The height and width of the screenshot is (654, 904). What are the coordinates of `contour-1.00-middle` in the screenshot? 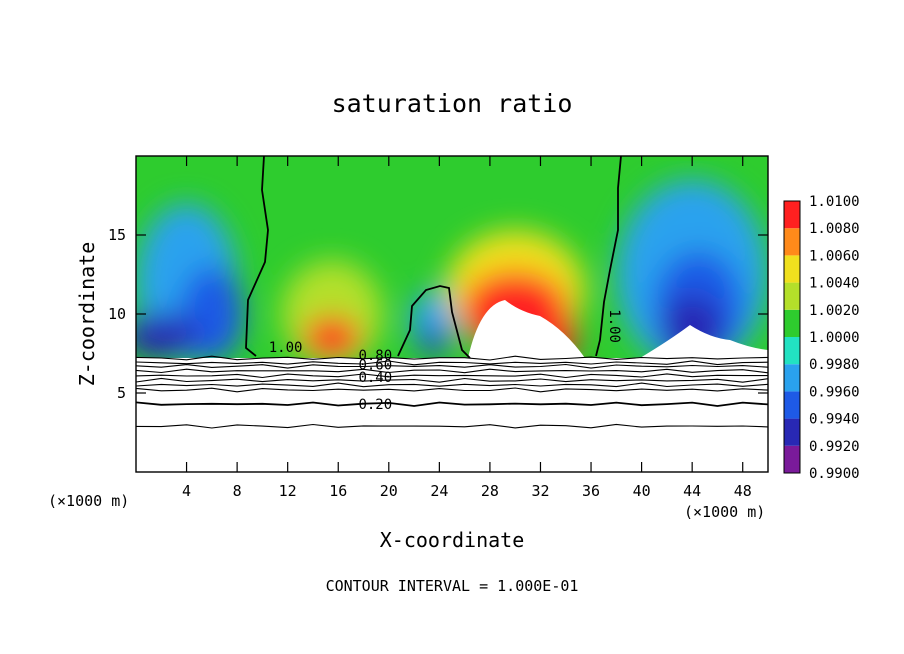 It's located at (434, 322).